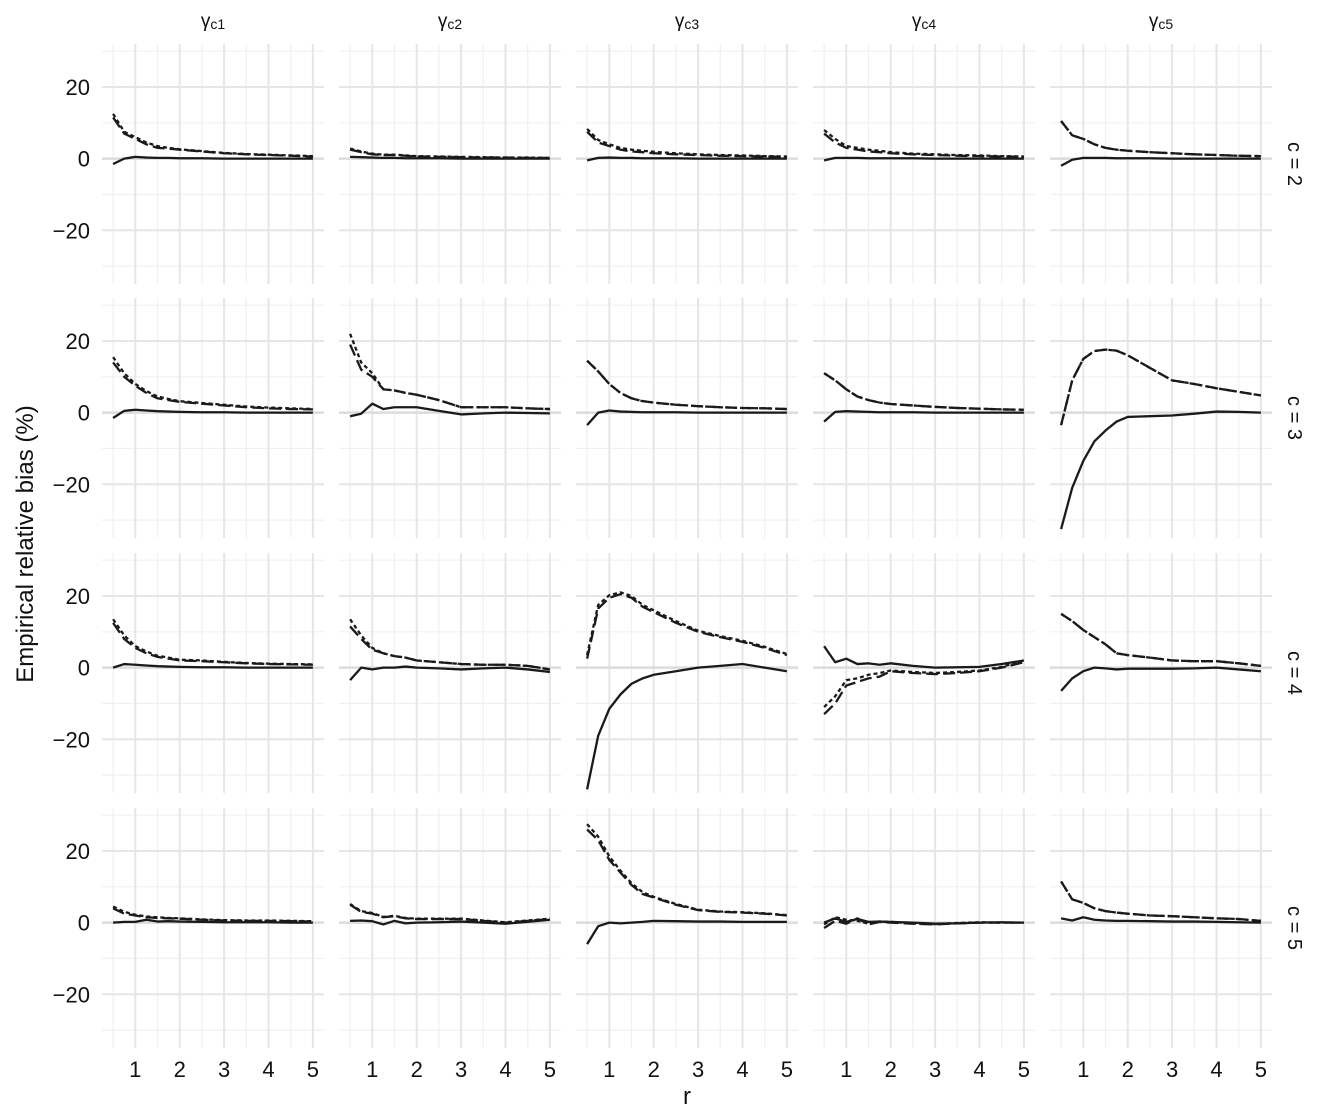 Image resolution: width=1320 pixels, height=1108 pixels. I want to click on panel-r2-c5, so click(1161, 418).